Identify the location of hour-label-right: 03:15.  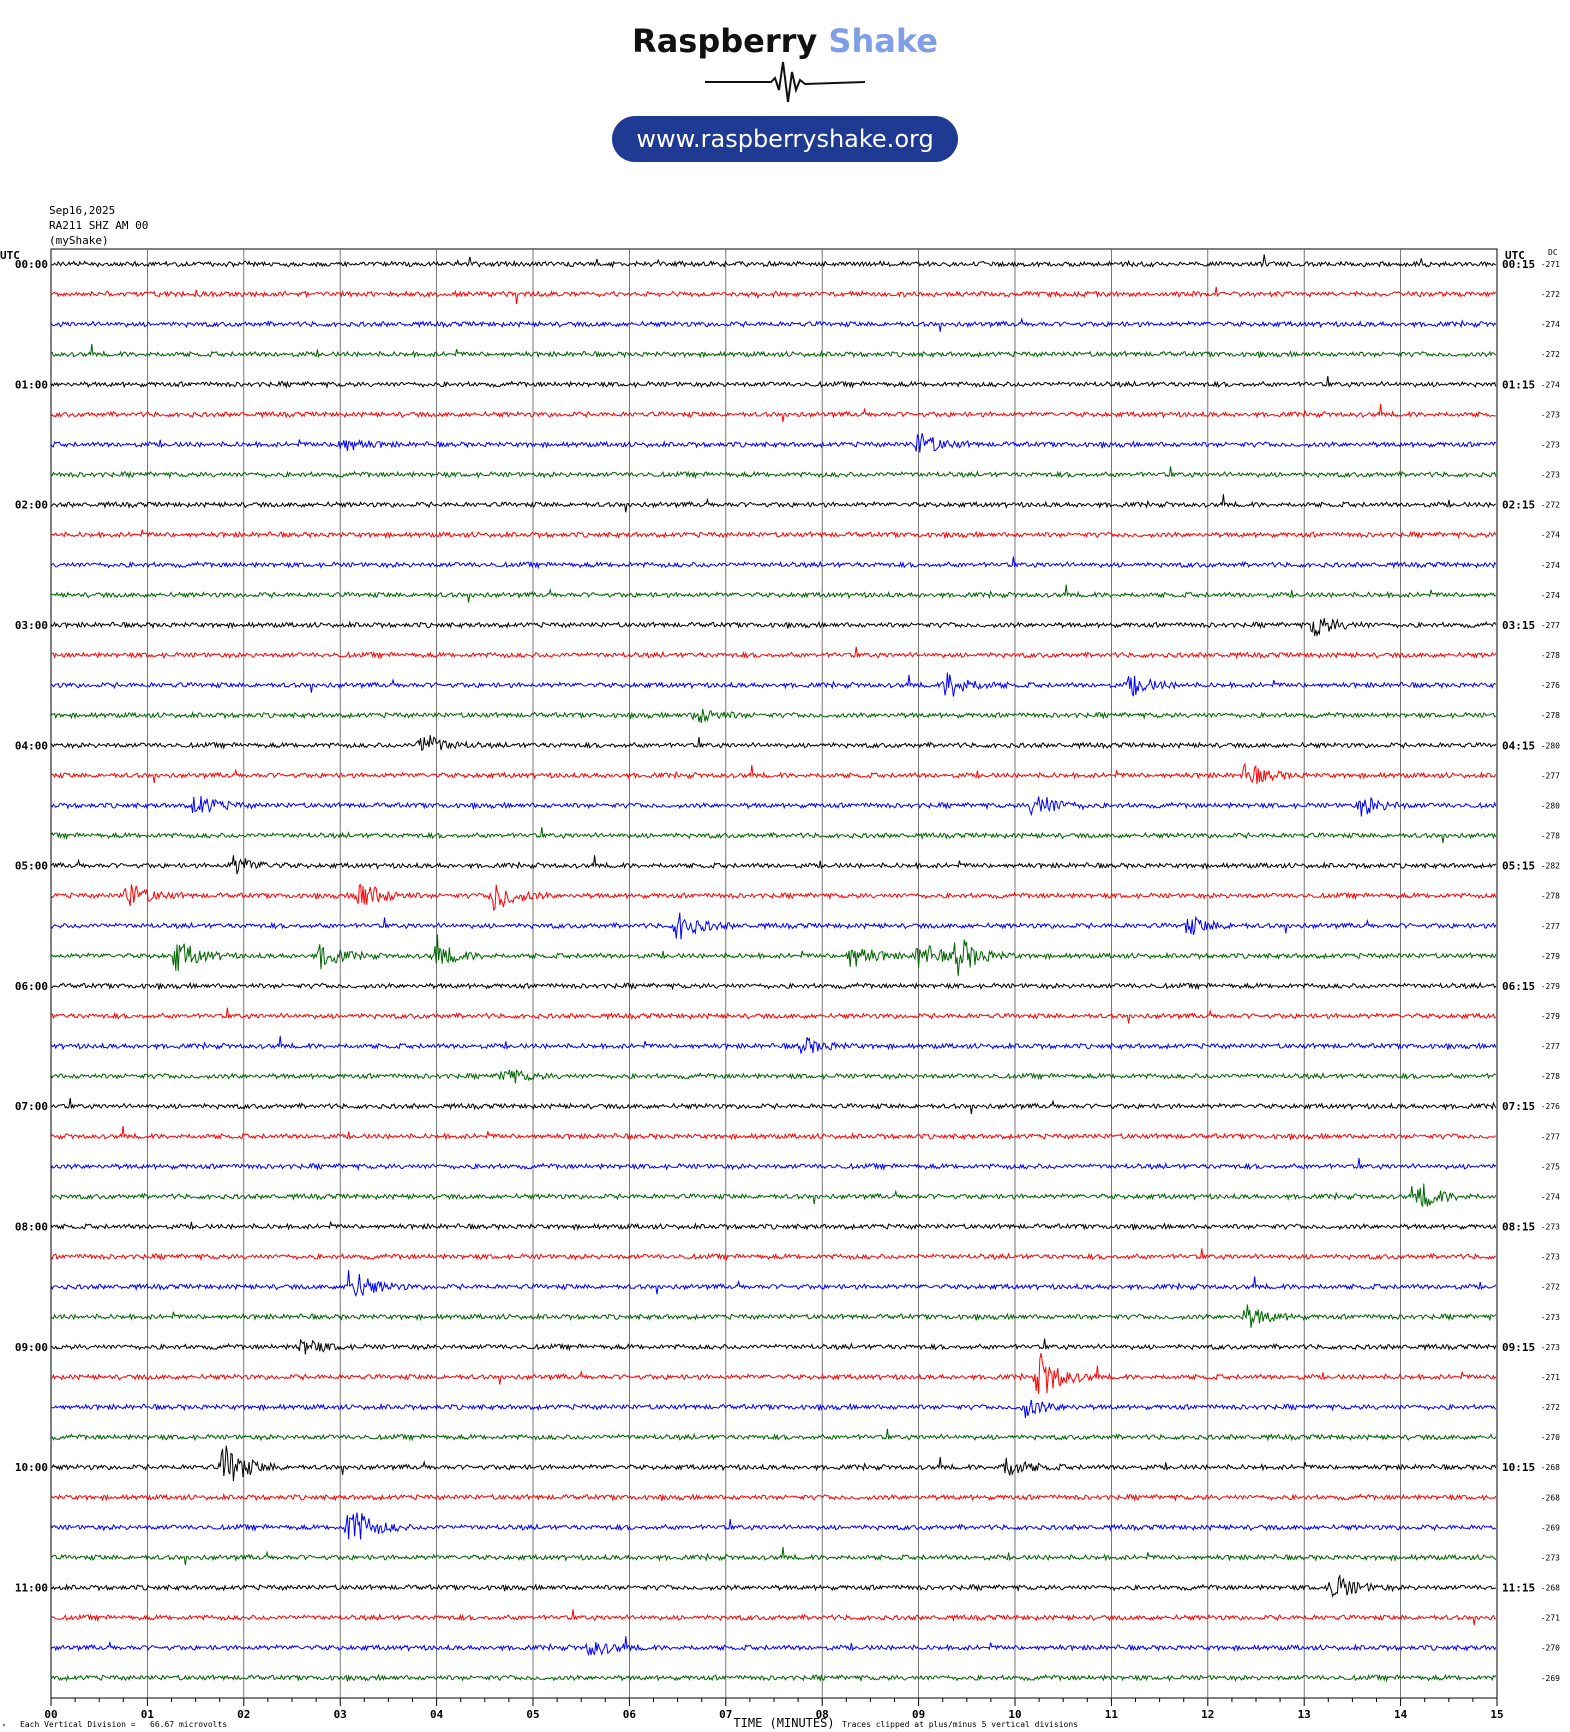
(1518, 625).